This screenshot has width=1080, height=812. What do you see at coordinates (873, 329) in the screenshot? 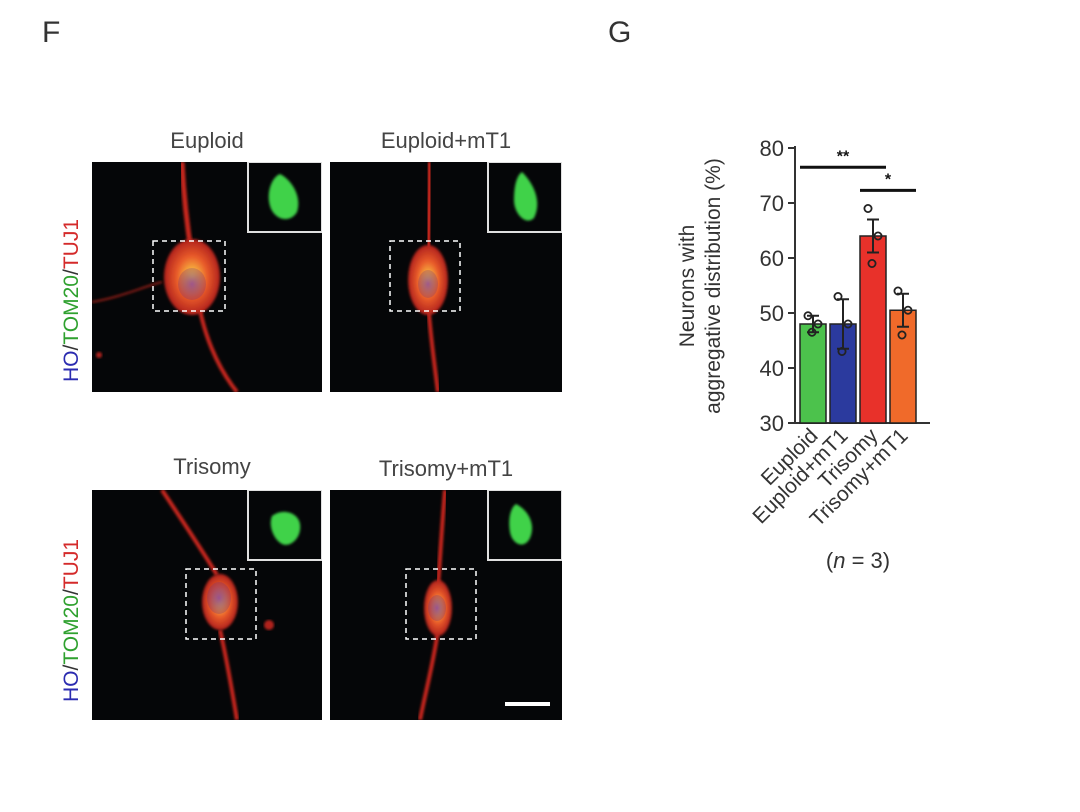
I see `bar-trisomy` at bounding box center [873, 329].